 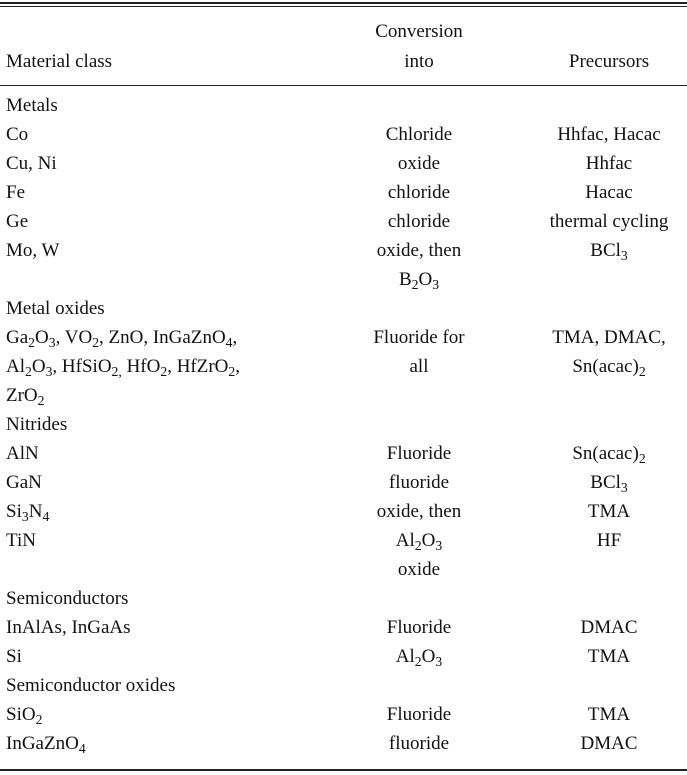 What do you see at coordinates (419, 337) in the screenshot?
I see `conversion-cell: Fluoride for` at bounding box center [419, 337].